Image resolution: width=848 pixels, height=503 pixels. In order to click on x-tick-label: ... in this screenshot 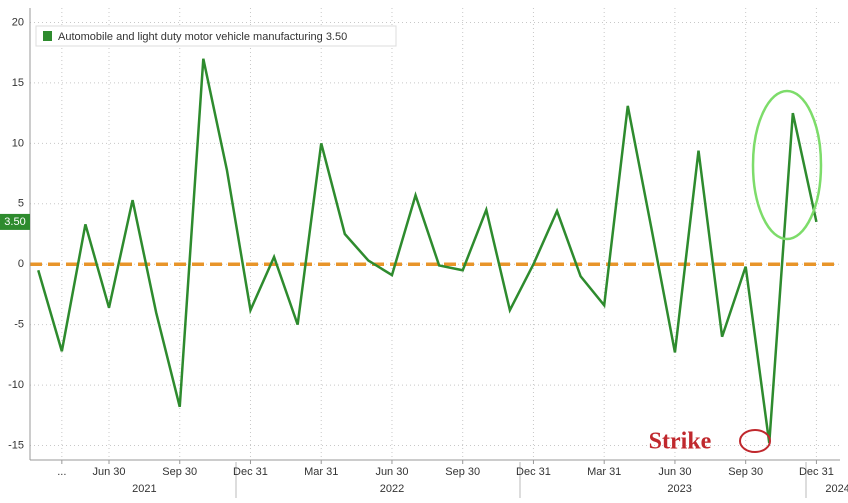, I will do `click(61, 472)`.